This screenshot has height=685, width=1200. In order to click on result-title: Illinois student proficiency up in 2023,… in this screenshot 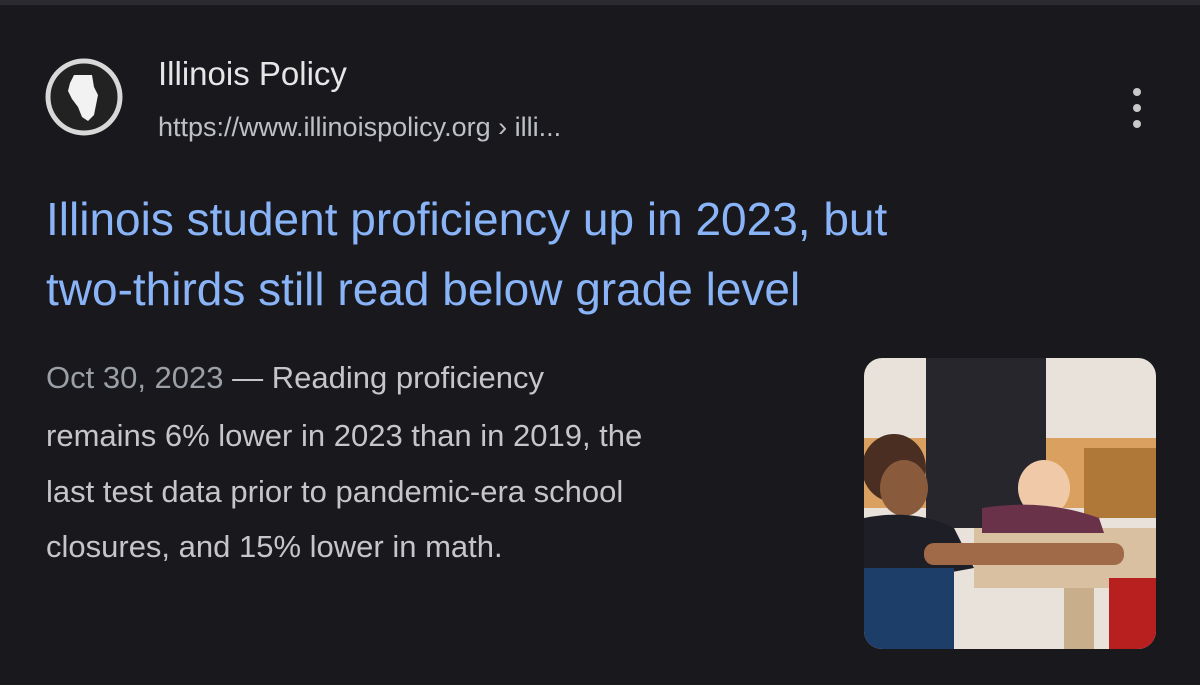, I will do `click(467, 219)`.